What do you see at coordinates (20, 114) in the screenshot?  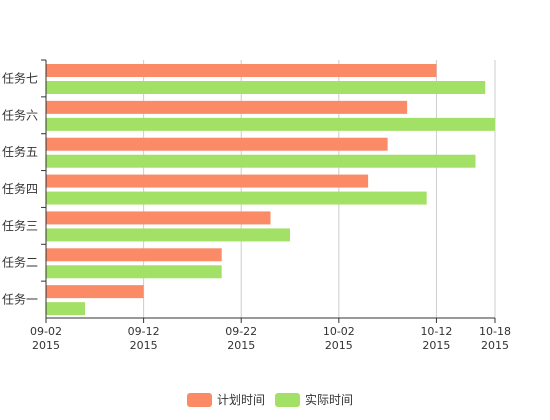 I see `y-category-label: 任务六` at bounding box center [20, 114].